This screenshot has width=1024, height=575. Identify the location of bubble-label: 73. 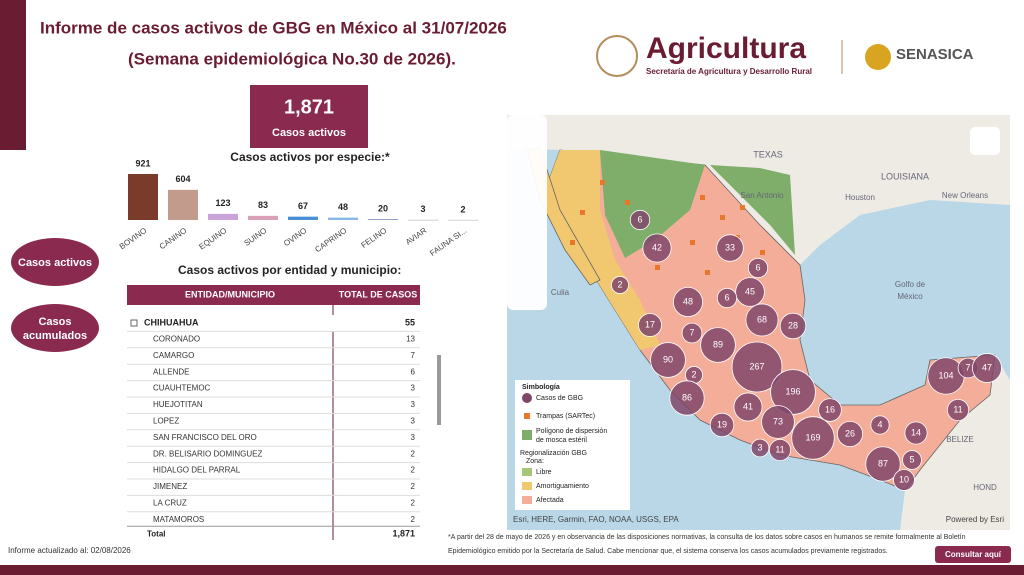
(778, 421).